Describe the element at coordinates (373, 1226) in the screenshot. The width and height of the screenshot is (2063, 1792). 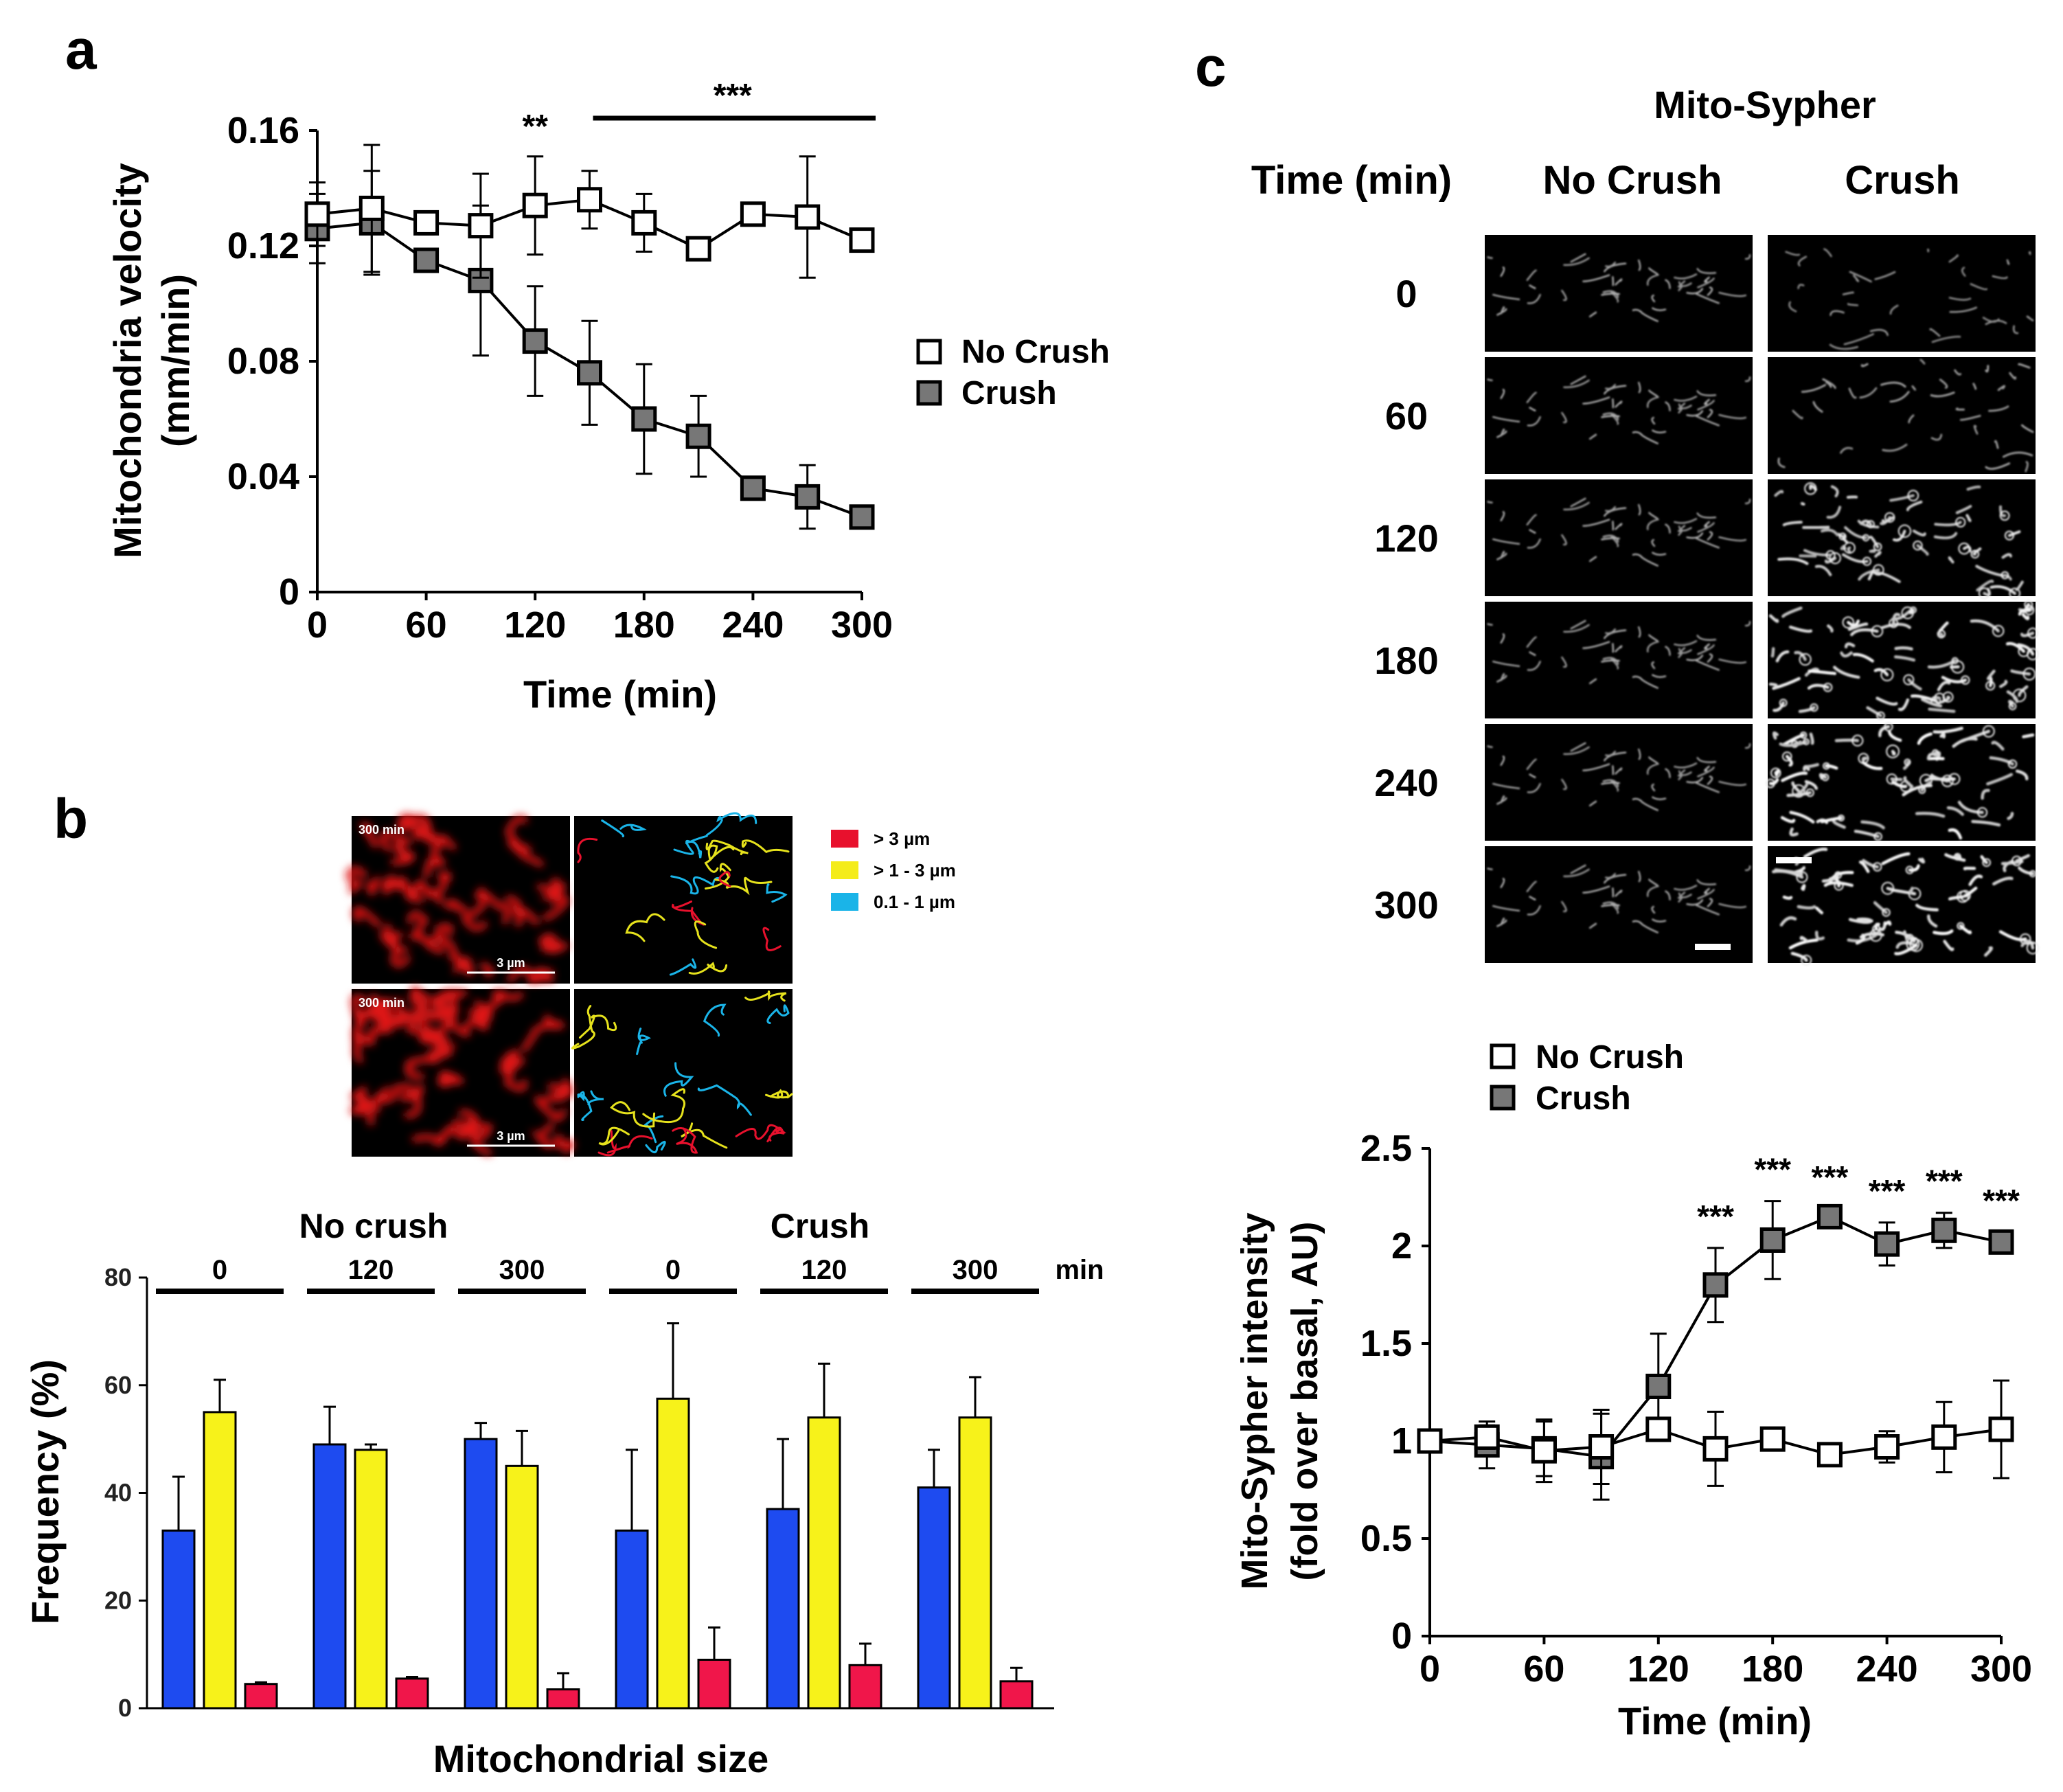
I see `panel-b-header-no-crush: No crush` at that location.